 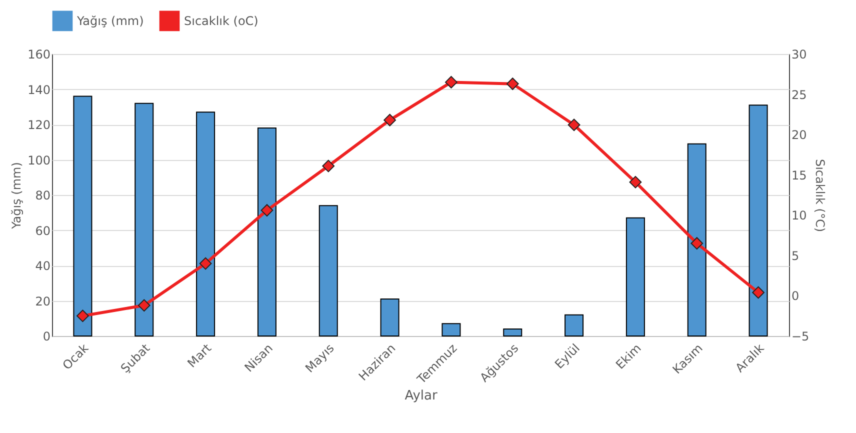 What do you see at coordinates (421, 396) in the screenshot?
I see `x-axis-title: Aylar` at bounding box center [421, 396].